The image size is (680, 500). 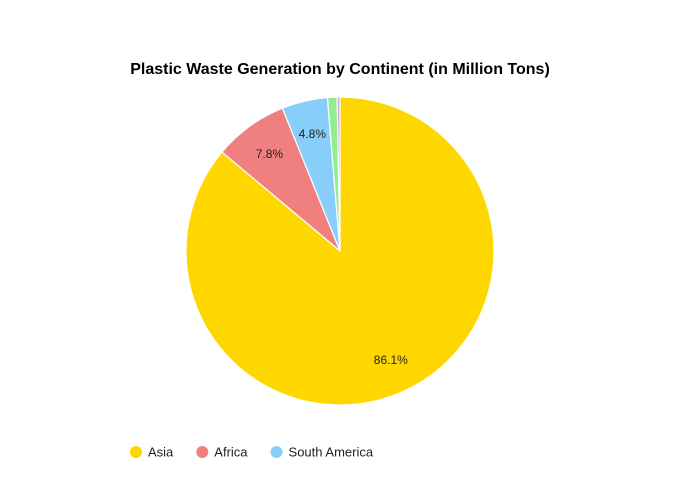 What do you see at coordinates (270, 154) in the screenshot?
I see `slice-label: 7.8%` at bounding box center [270, 154].